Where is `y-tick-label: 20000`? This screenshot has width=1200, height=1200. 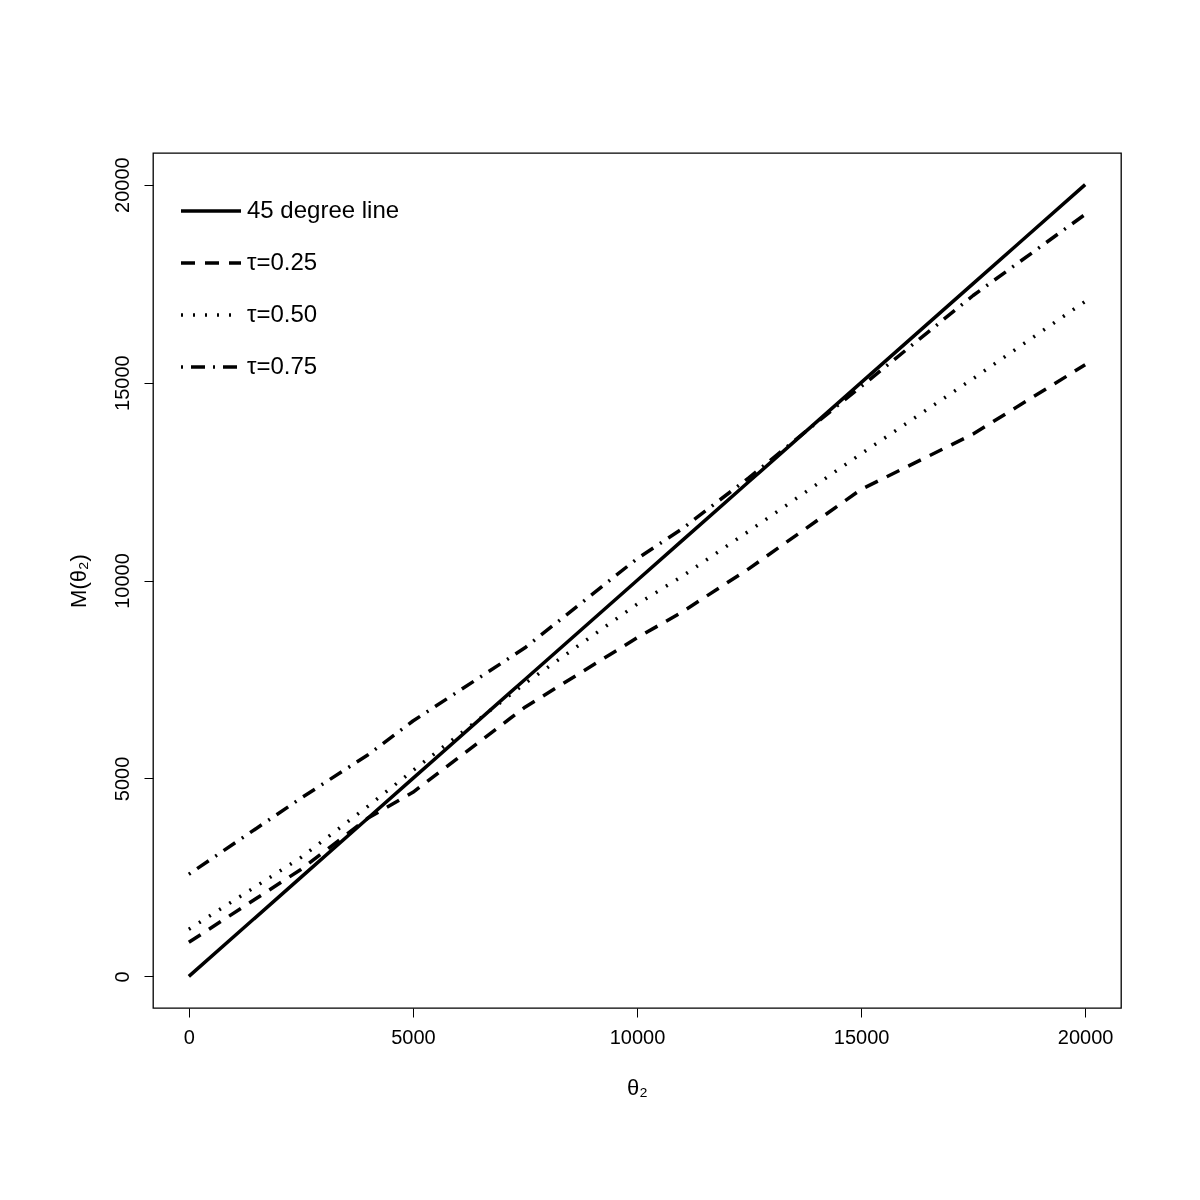
y-tick-label: 20000 is located at coordinates (121, 185).